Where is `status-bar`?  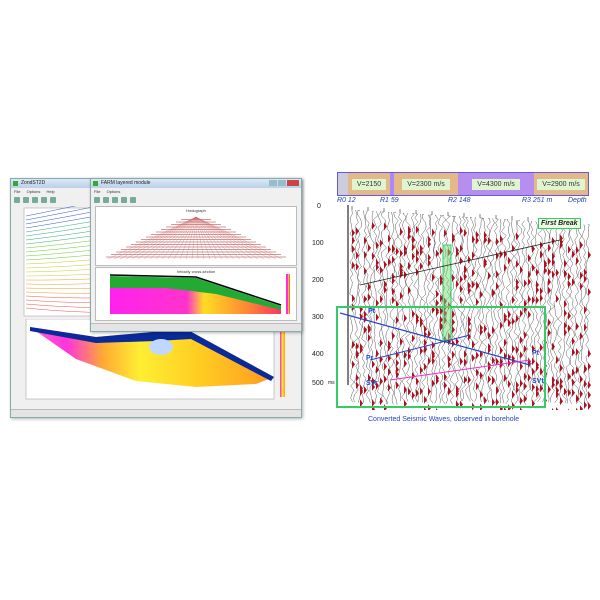
status-bar is located at coordinates (196, 327).